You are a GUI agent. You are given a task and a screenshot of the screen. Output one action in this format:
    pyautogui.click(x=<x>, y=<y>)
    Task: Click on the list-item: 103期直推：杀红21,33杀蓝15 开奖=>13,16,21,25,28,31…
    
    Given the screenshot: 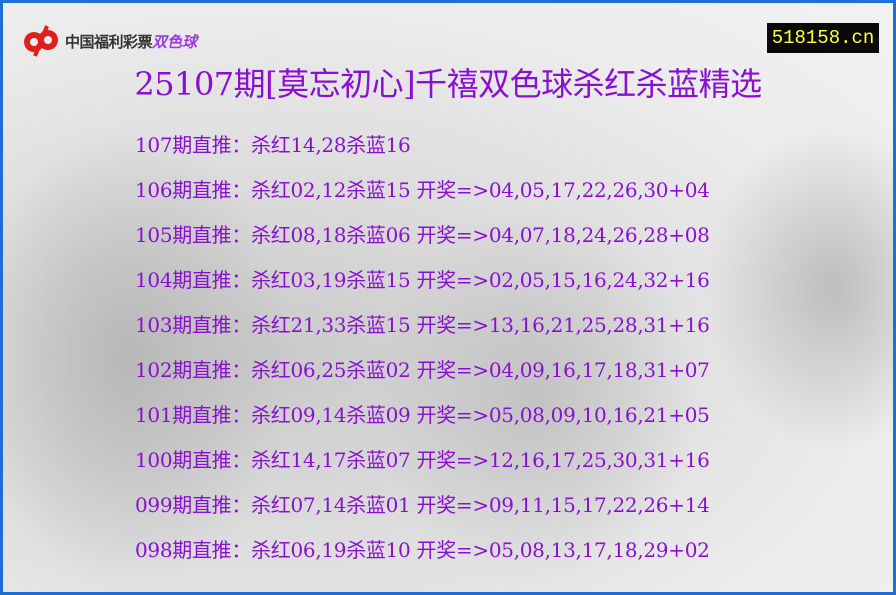 What is the action you would take?
    pyautogui.click(x=422, y=325)
    